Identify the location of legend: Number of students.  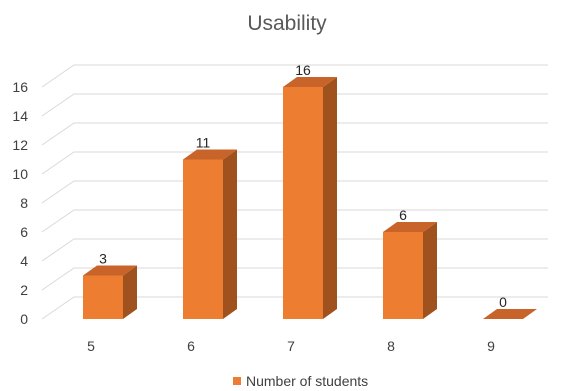
(300, 381).